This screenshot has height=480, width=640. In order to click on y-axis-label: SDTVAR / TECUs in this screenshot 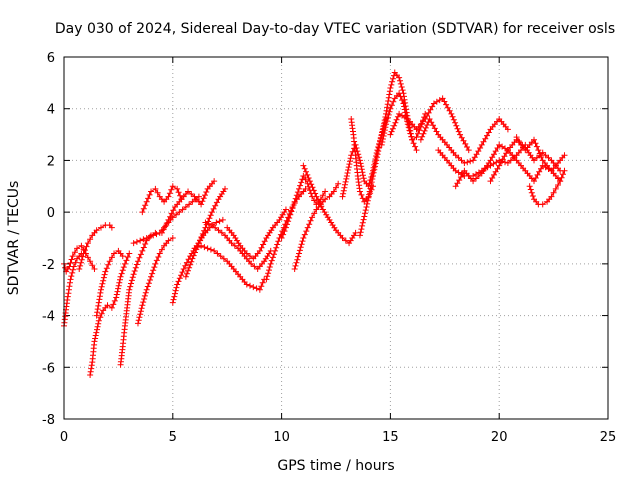, I will do `click(14, 238)`.